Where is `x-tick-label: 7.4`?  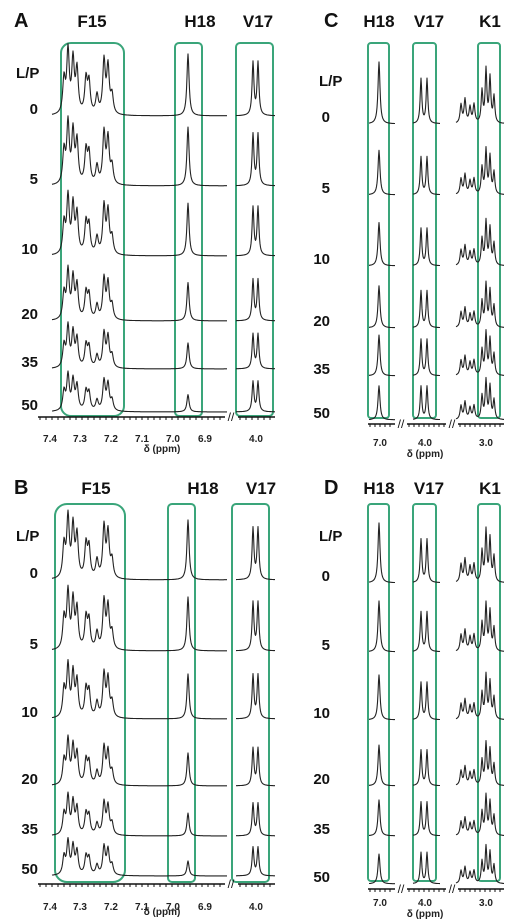
x-tick-label: 7.4 is located at coordinates (50, 439).